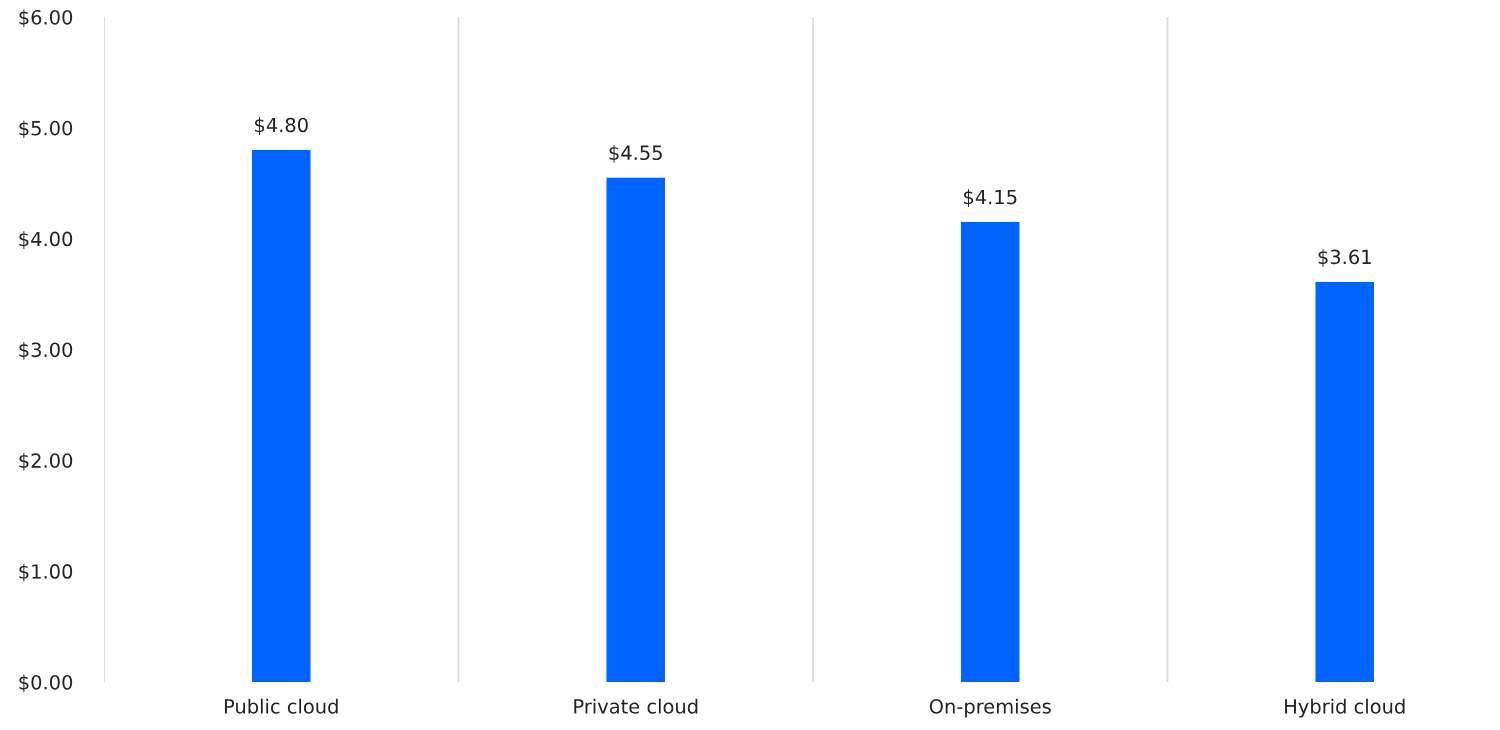 This screenshot has height=730, width=1500. I want to click on x-tick-label: Hybrid cloud, so click(1345, 708).